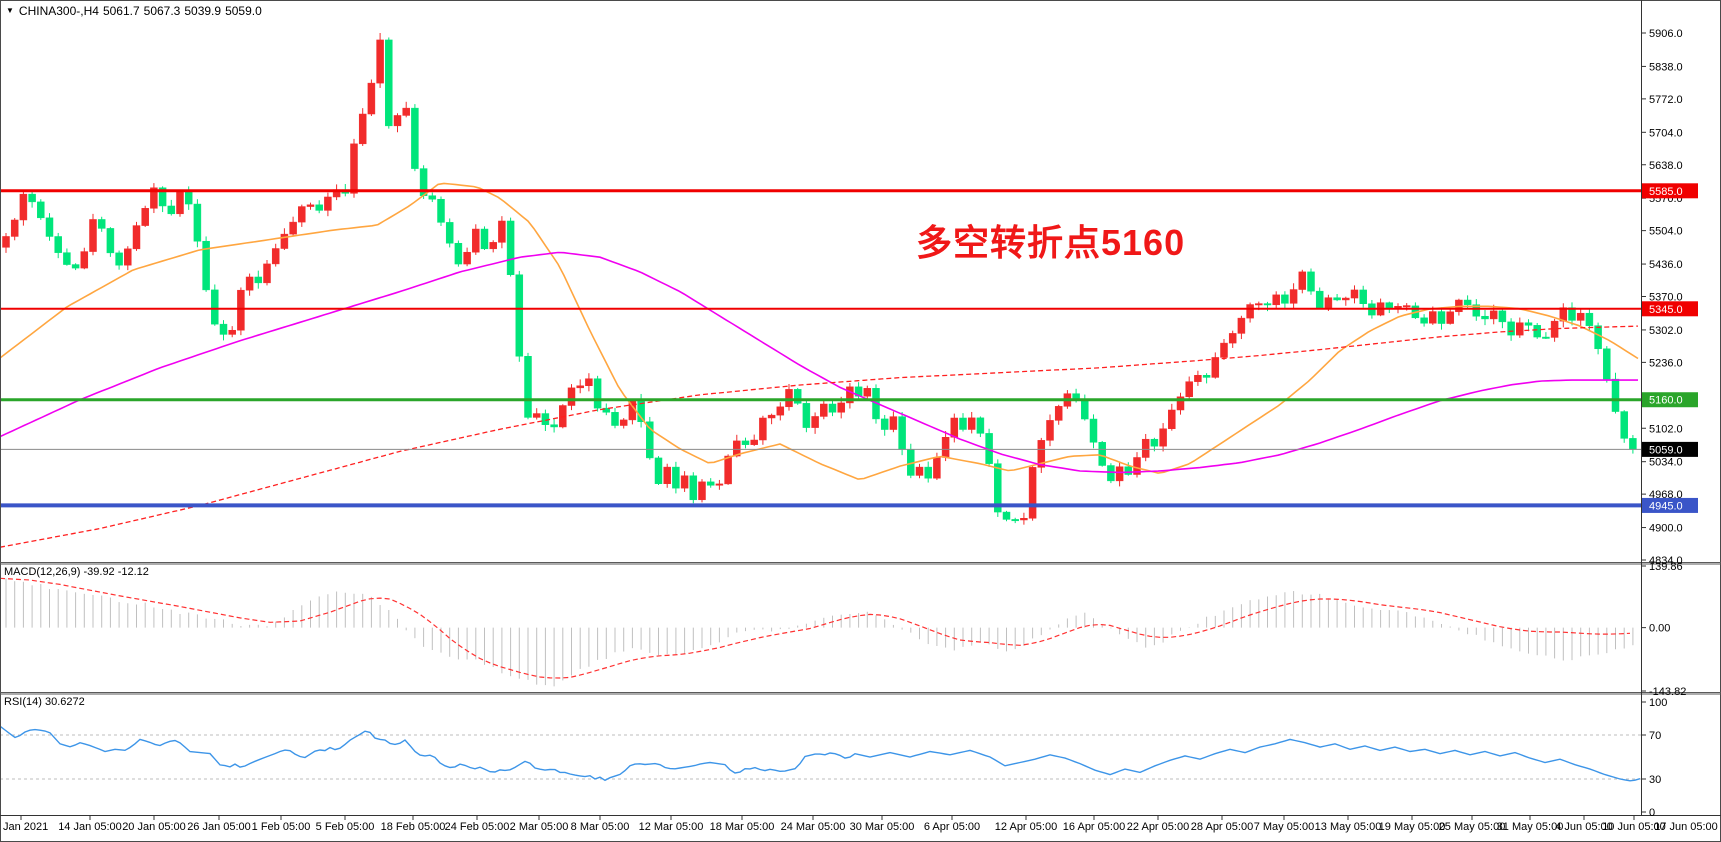 The height and width of the screenshot is (842, 1721). I want to click on svg-text: 6 Apr 05:00, so click(952, 827).